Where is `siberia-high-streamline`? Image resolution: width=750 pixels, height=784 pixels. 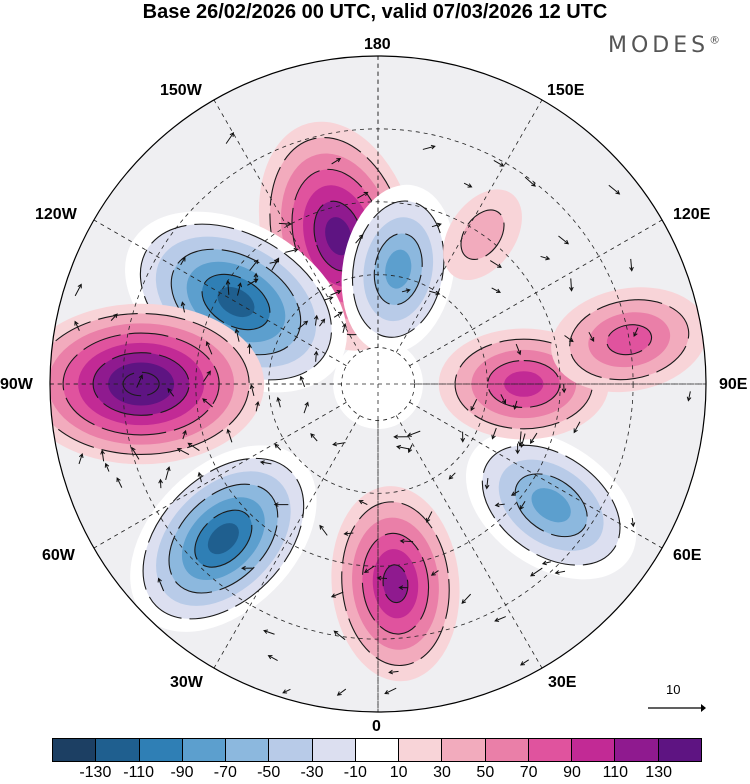
siberia-high-streamline is located at coordinates (524, 384).